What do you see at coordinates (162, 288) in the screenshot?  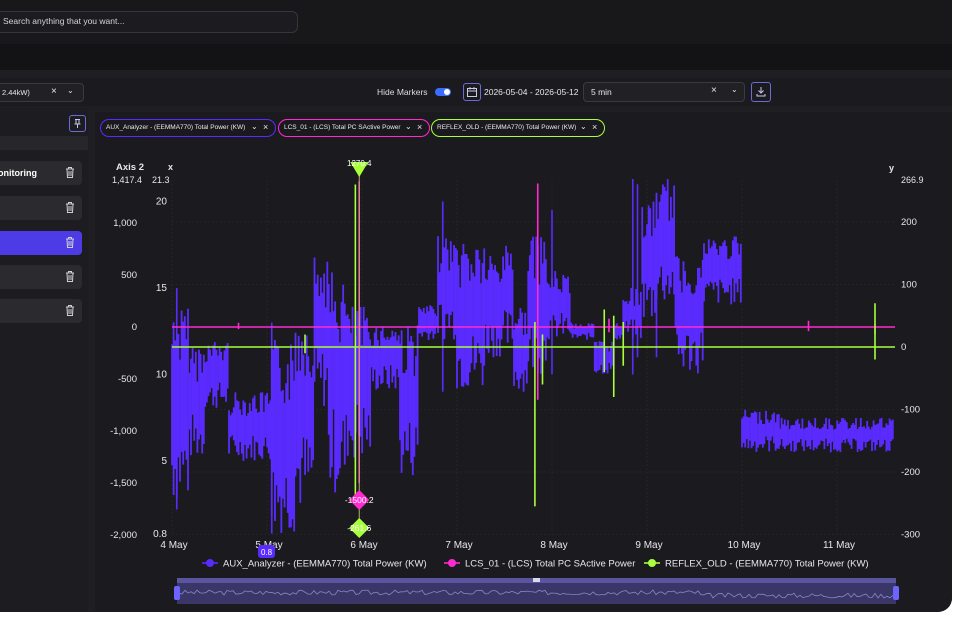 I see `x-value-tick-label: 15` at bounding box center [162, 288].